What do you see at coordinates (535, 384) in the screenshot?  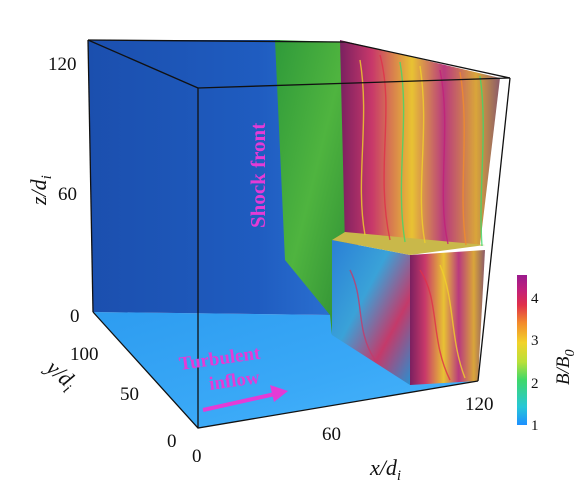 I see `colorbar-tick-2: 2` at bounding box center [535, 384].